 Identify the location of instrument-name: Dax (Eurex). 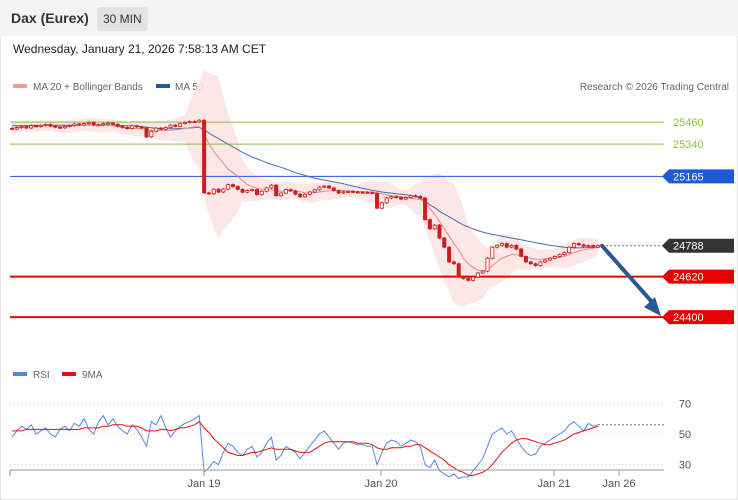
(50, 18).